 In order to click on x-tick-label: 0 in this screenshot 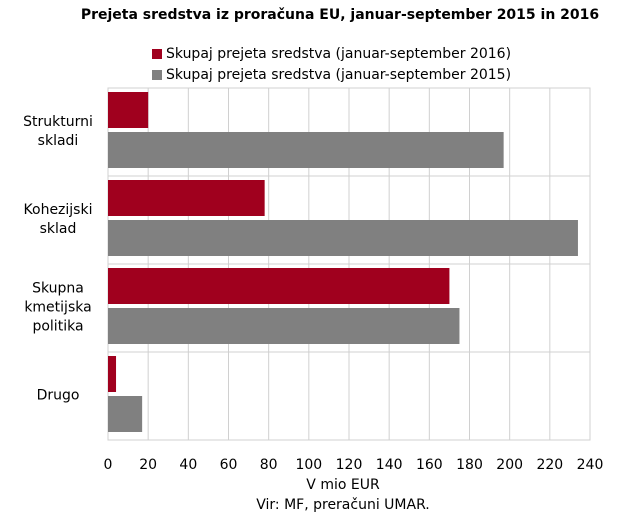, I will do `click(108, 465)`.